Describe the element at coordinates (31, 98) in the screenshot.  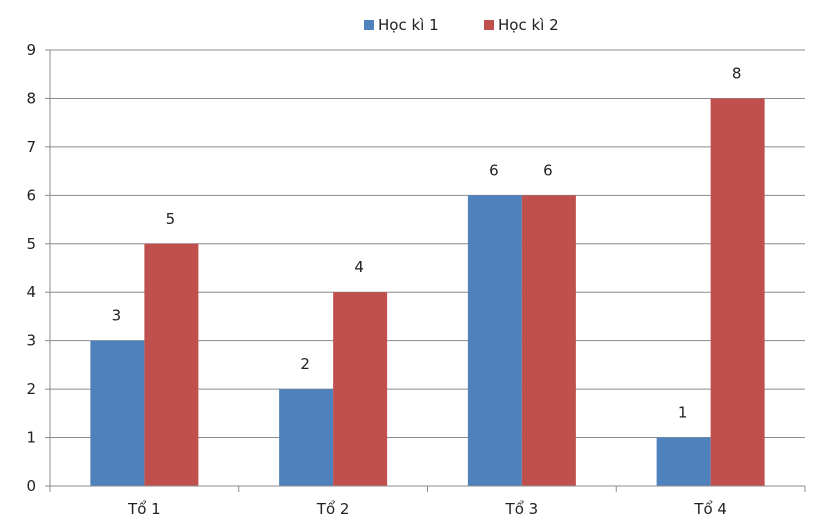
I see `y-tick-label: 8` at that location.